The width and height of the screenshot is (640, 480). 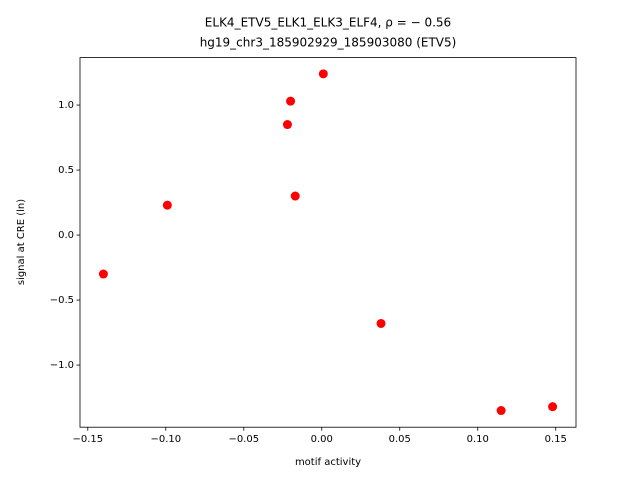 What do you see at coordinates (87, 439) in the screenshot?
I see `x-tick-label: −0.15` at bounding box center [87, 439].